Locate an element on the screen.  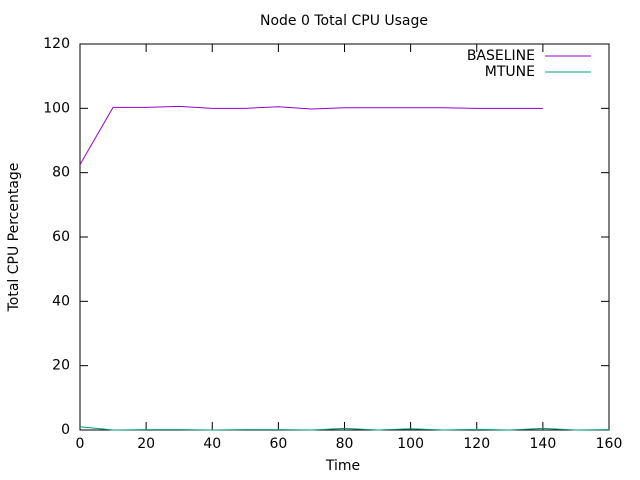
y-tick-label: 100 is located at coordinates (56, 108).